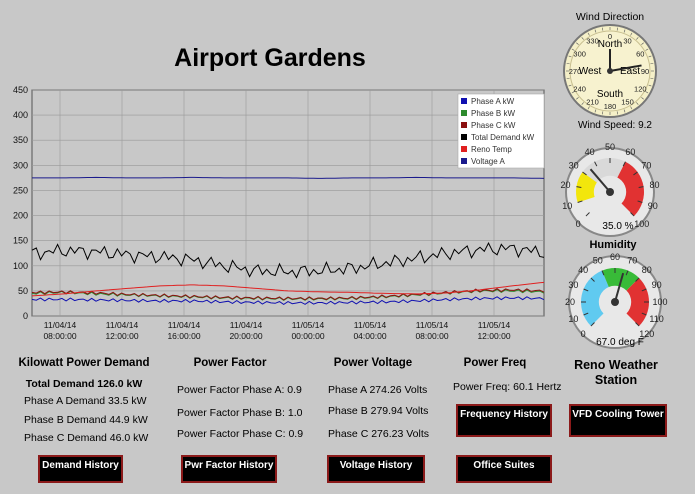  I want to click on y-tick-label: 250, so click(20, 190).